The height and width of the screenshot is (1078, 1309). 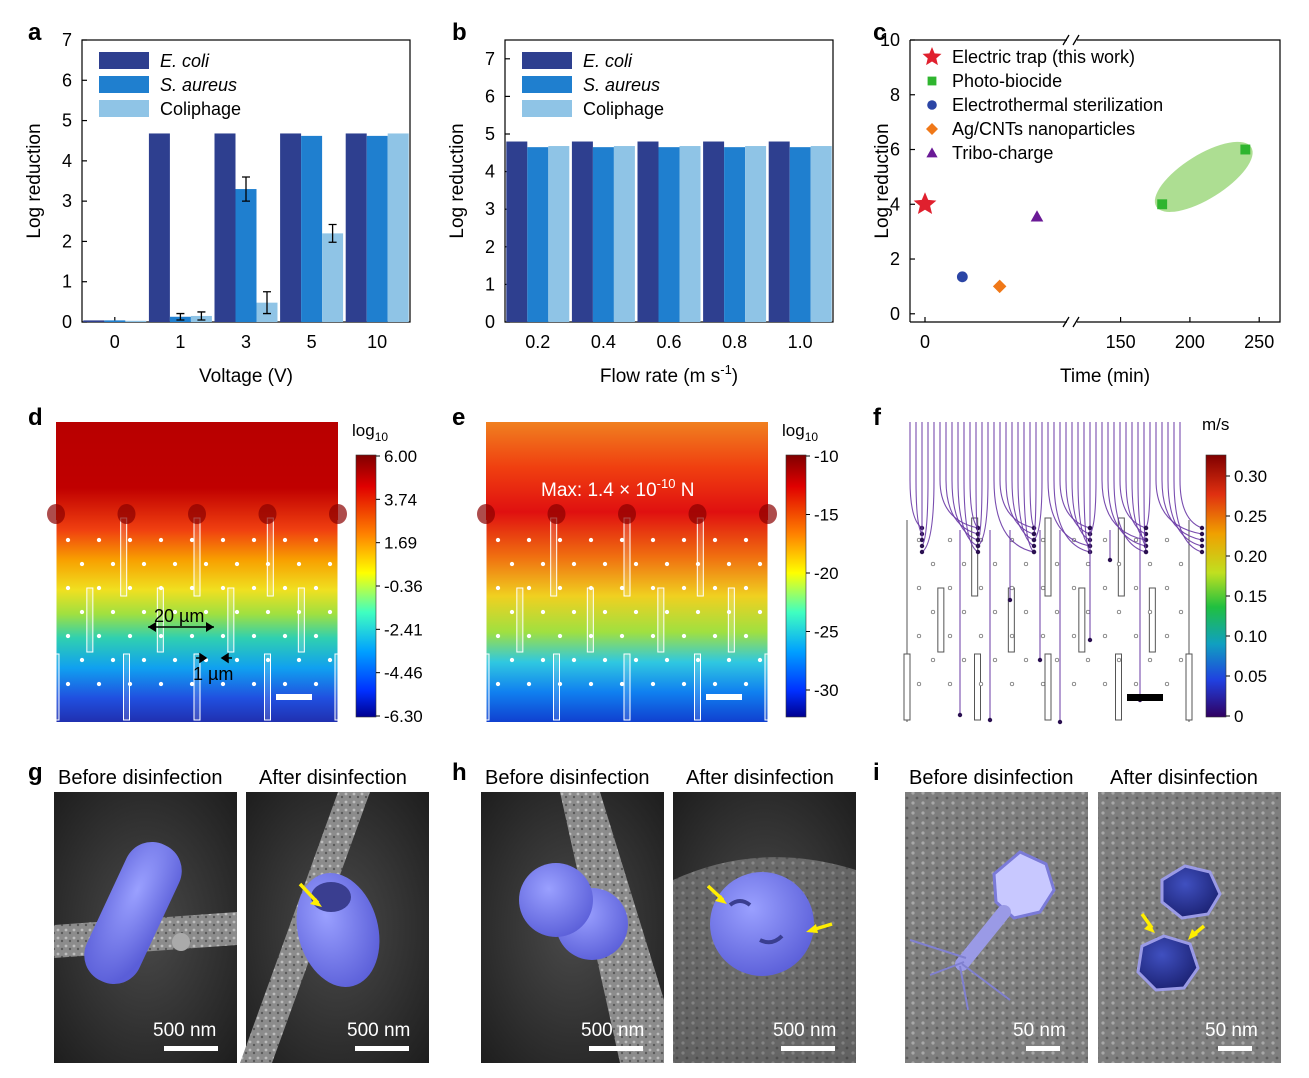 What do you see at coordinates (191, 1048) in the screenshot?
I see `scale-bar-g-before` at bounding box center [191, 1048].